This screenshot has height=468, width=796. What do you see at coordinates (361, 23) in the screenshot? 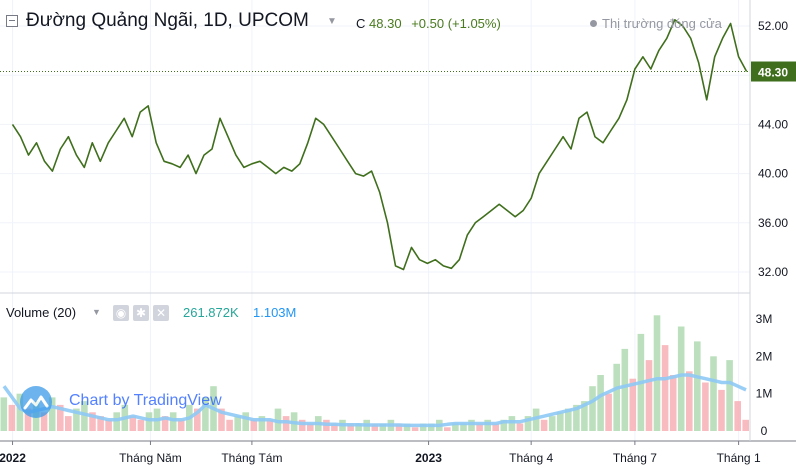
I see `close-label: C` at bounding box center [361, 23].